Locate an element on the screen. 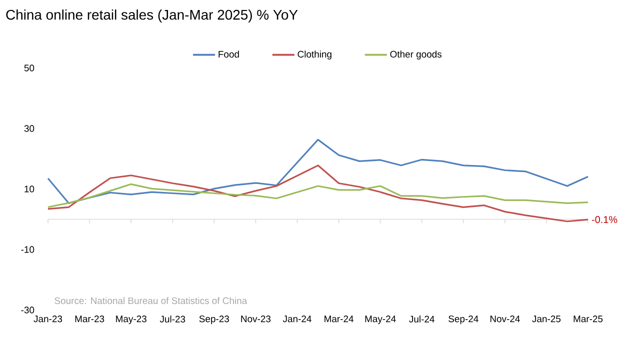 The image size is (640, 339). x-tick-label: May-24 is located at coordinates (380, 320).